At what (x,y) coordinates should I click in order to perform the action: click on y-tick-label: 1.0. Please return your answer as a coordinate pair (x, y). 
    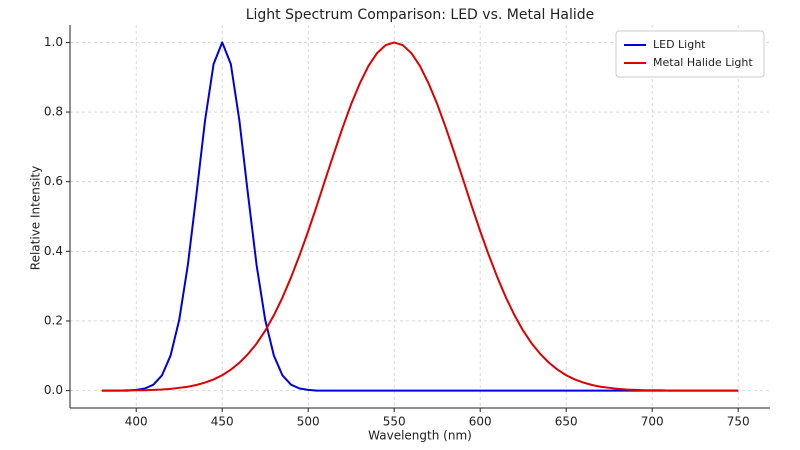
    Looking at the image, I should click on (53, 42).